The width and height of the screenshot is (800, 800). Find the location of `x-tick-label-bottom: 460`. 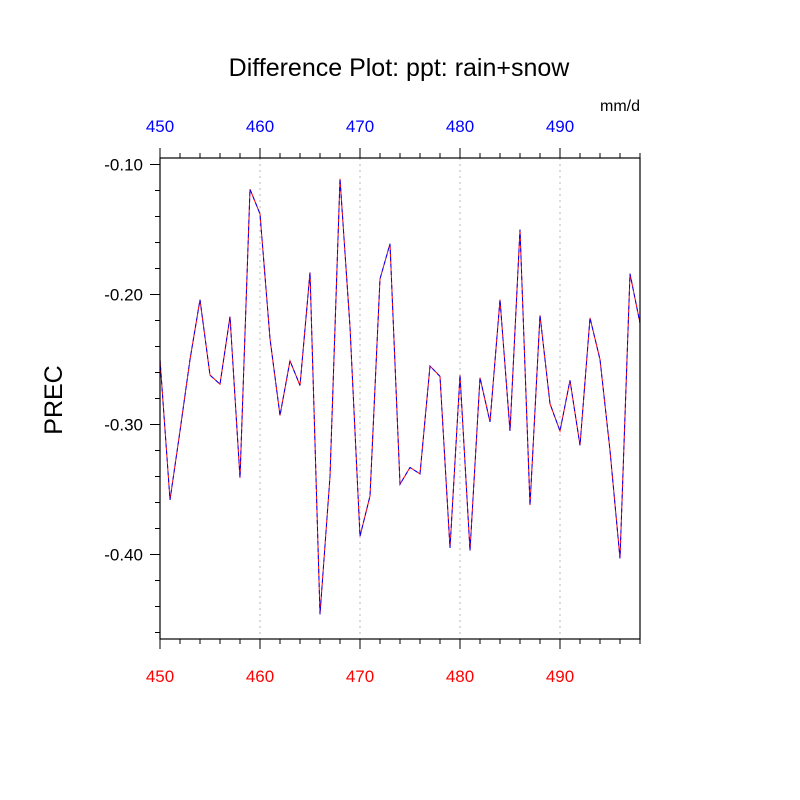

x-tick-label-bottom: 460 is located at coordinates (260, 676).